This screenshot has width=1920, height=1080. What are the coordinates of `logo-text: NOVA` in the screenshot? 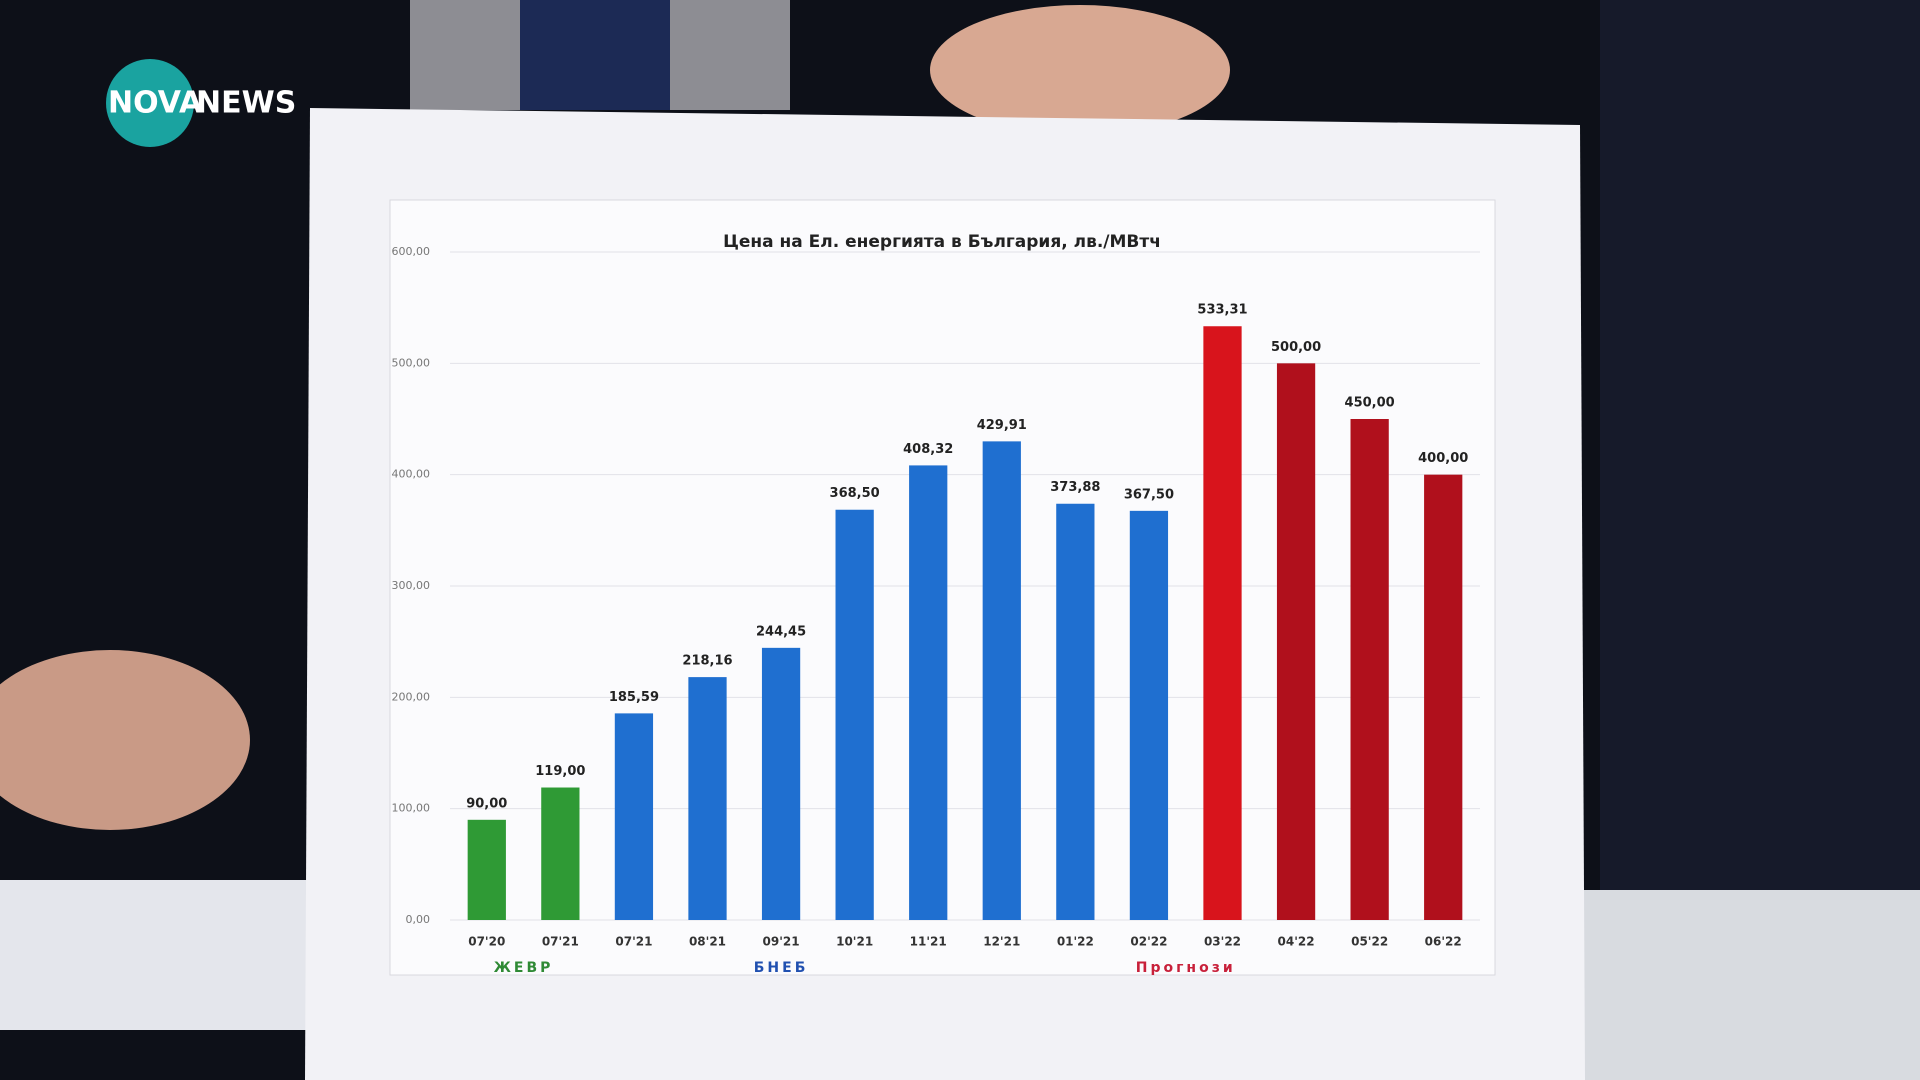 It's located at (155, 103).